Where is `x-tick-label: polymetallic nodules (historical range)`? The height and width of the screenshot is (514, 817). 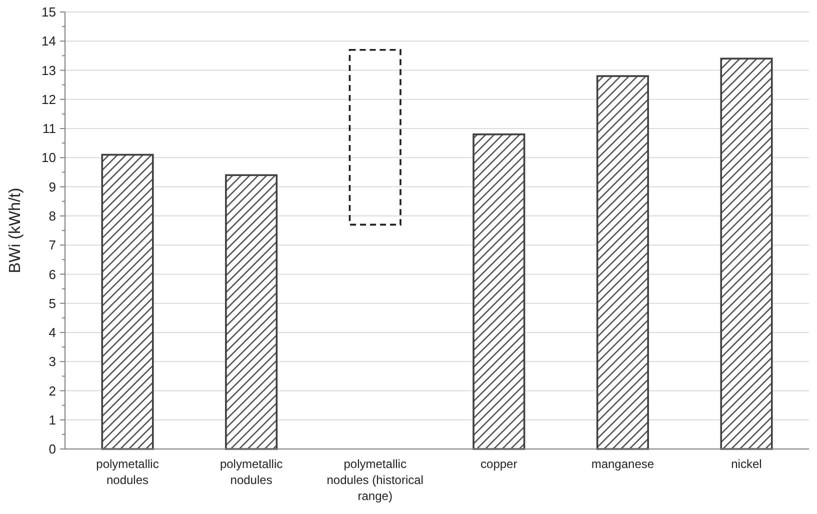
x-tick-label: polymetallic nodules (historical range) is located at coordinates (375, 480).